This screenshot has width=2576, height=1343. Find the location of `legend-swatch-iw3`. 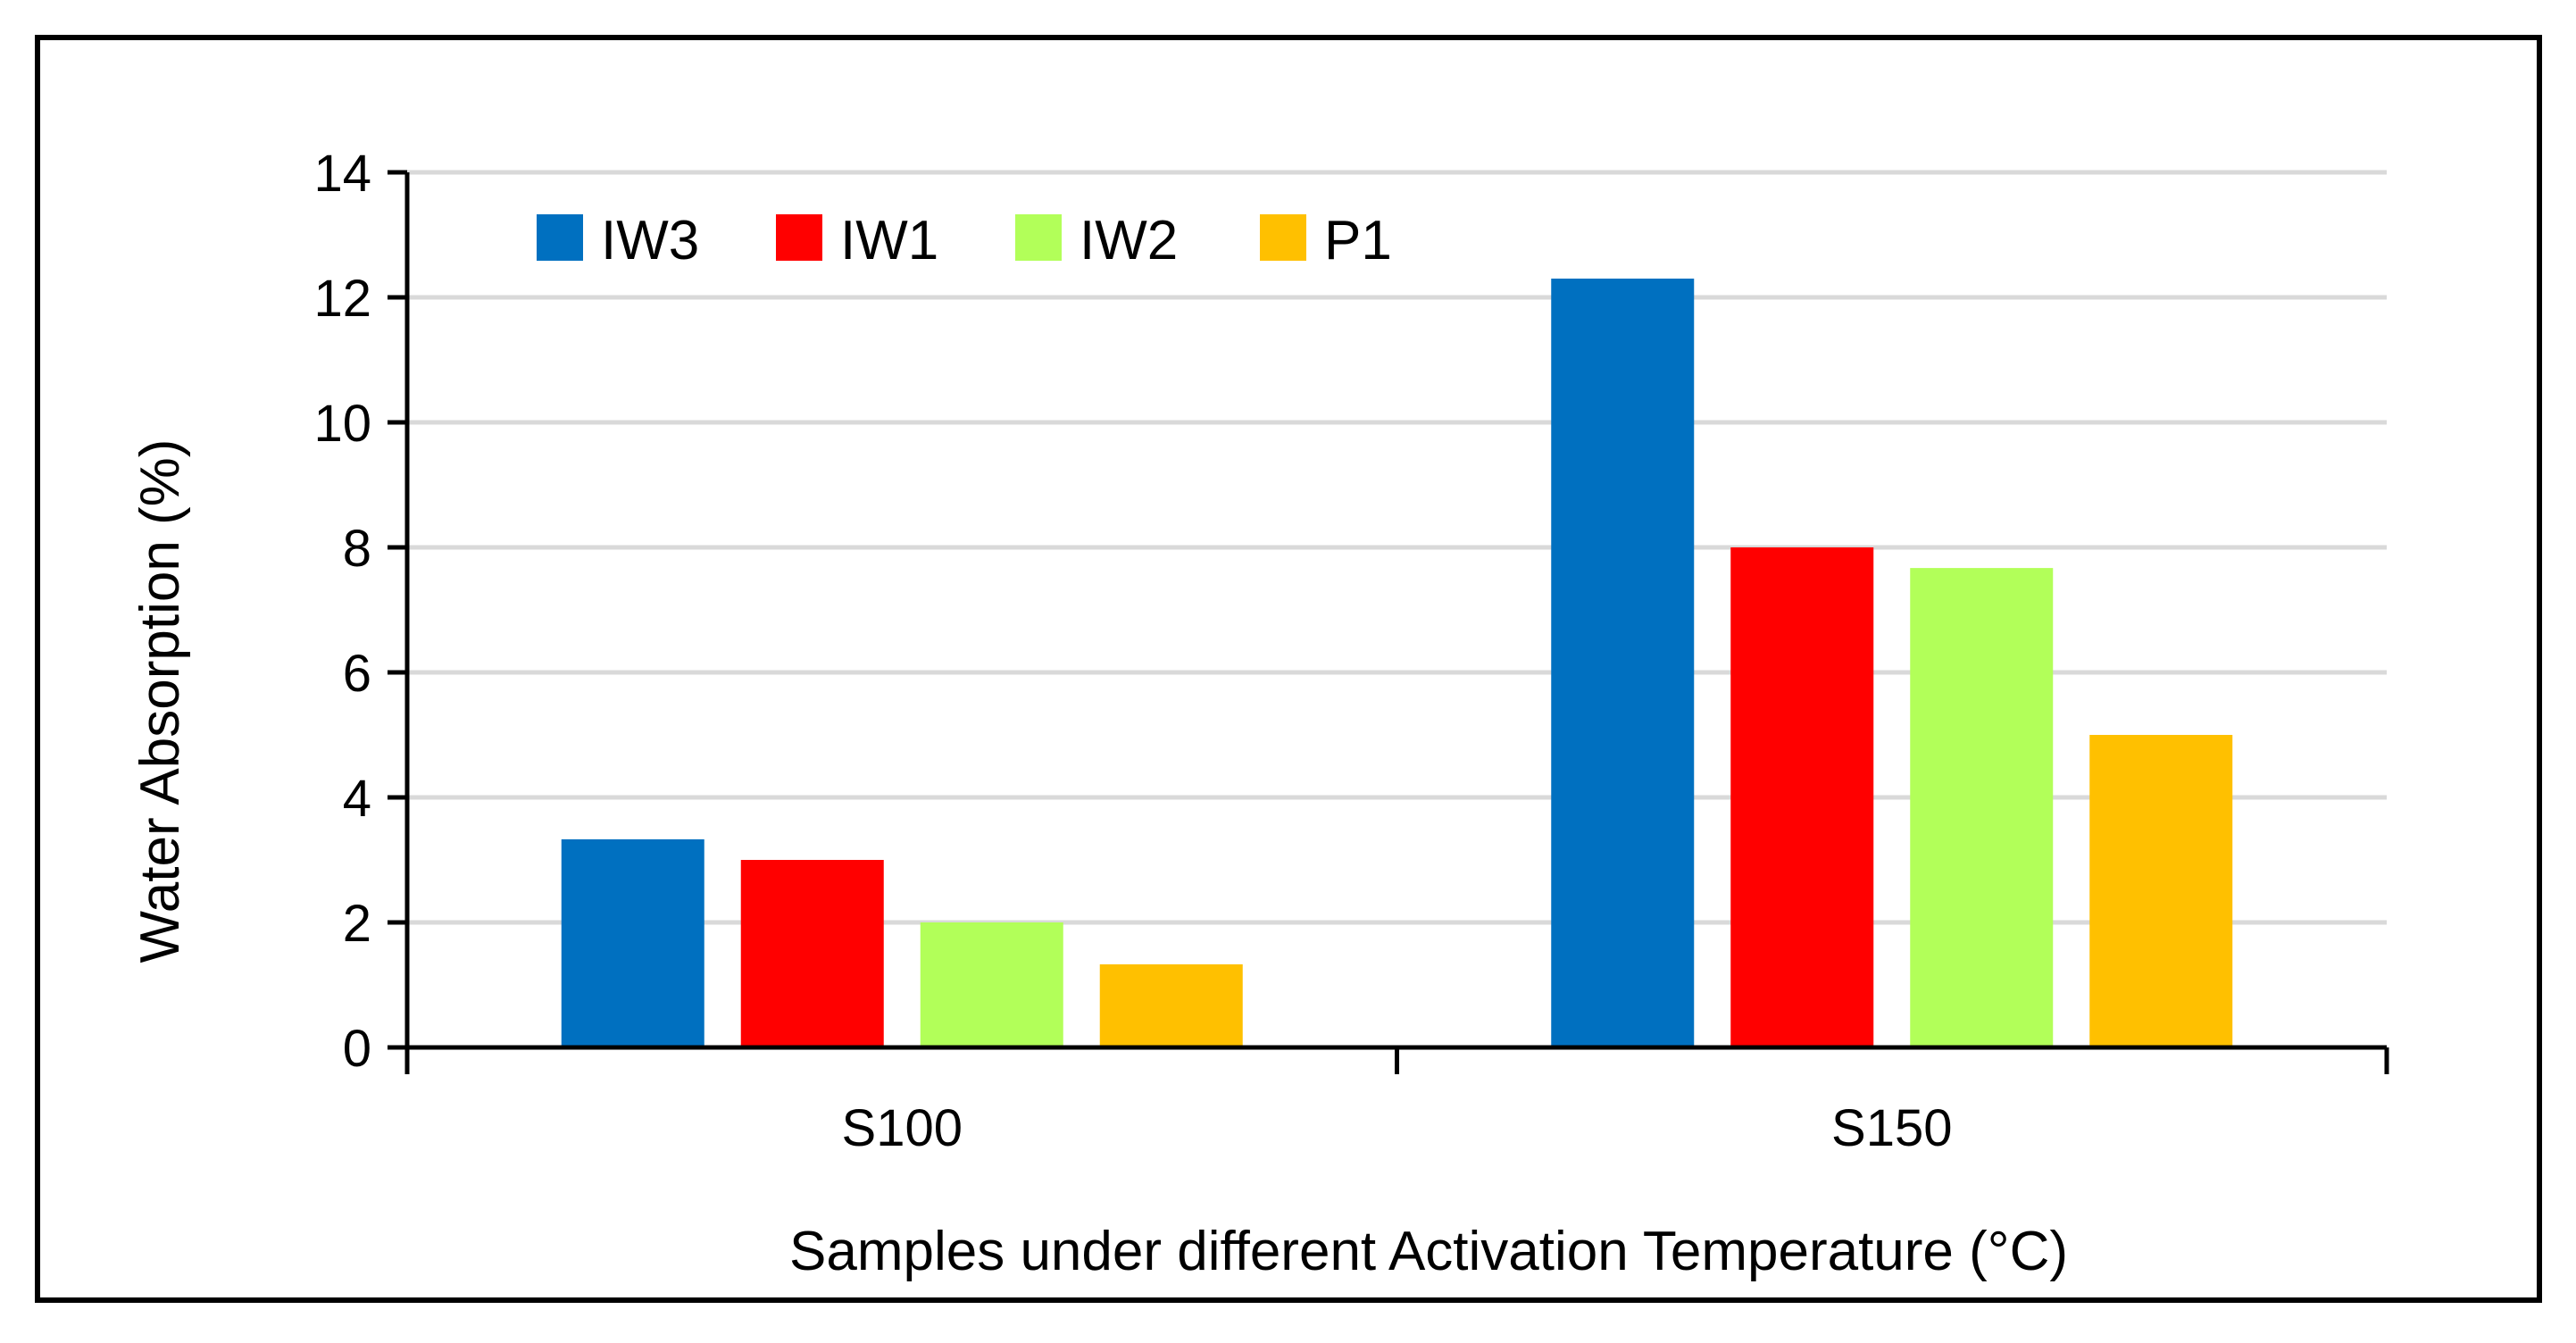

legend-swatch-iw3 is located at coordinates (560, 237).